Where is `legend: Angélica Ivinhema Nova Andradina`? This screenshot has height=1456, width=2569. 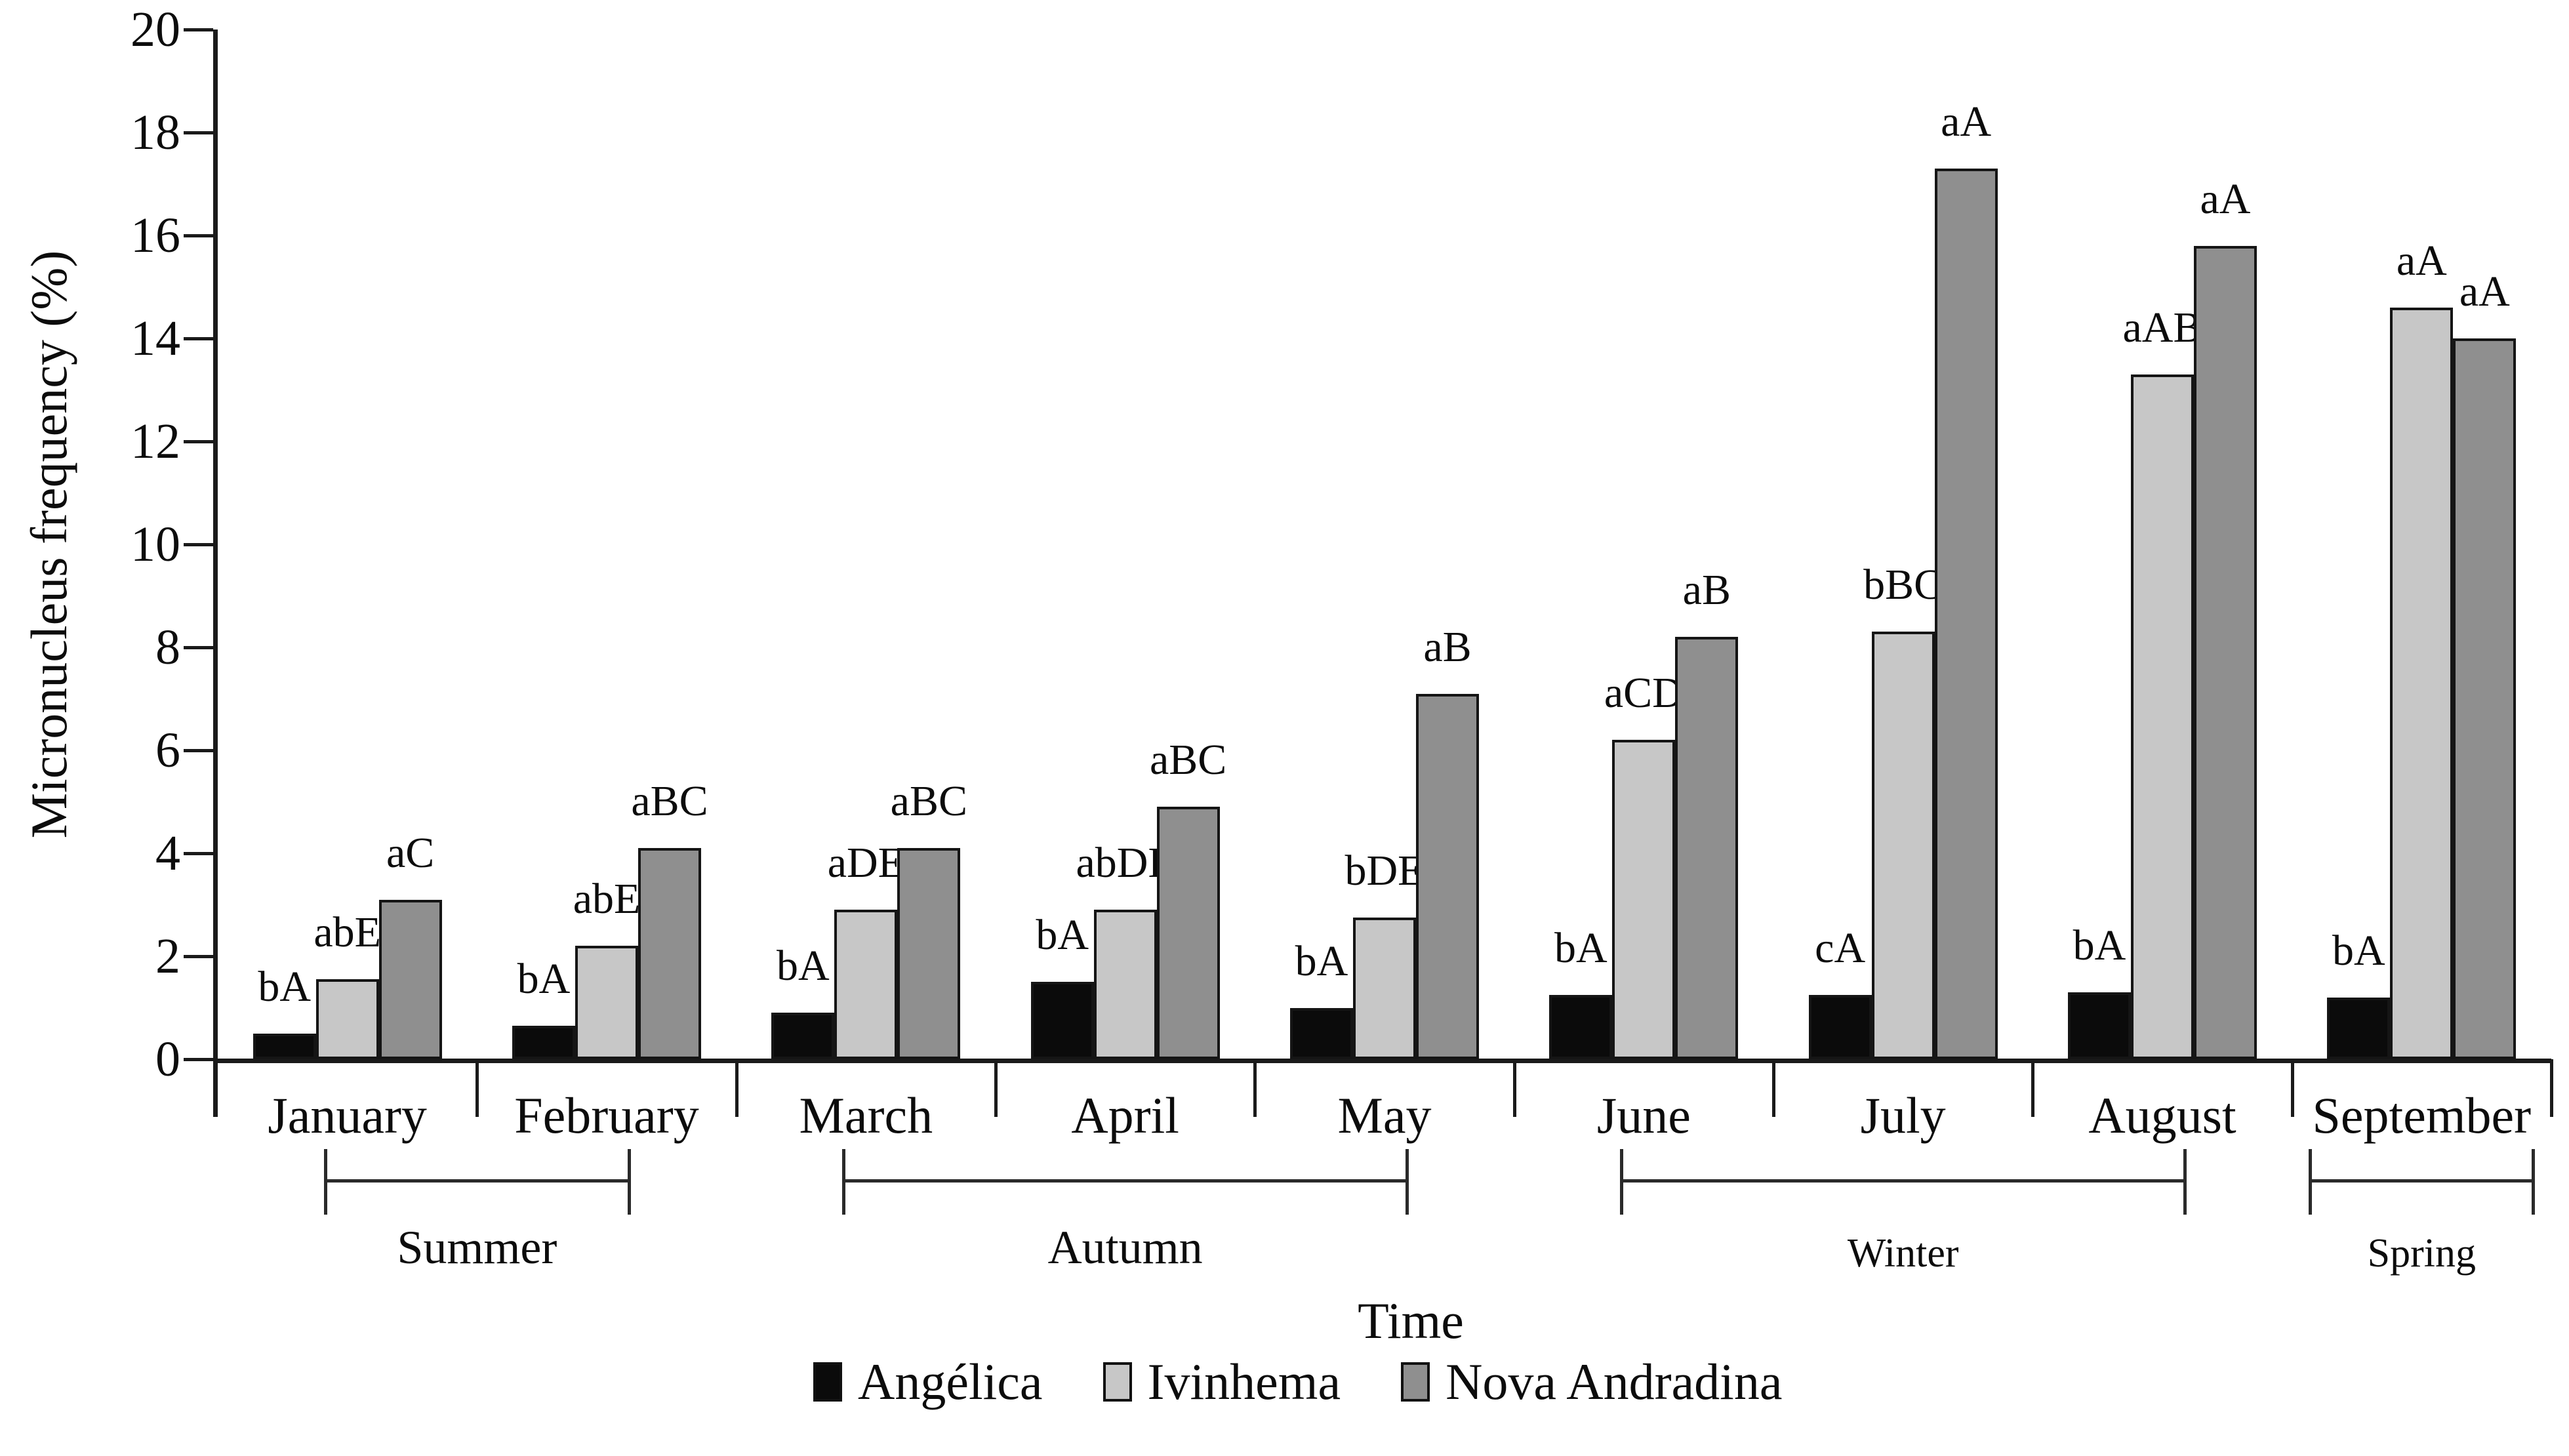 legend: Angélica Ivinhema Nova Andradina is located at coordinates (1297, 1381).